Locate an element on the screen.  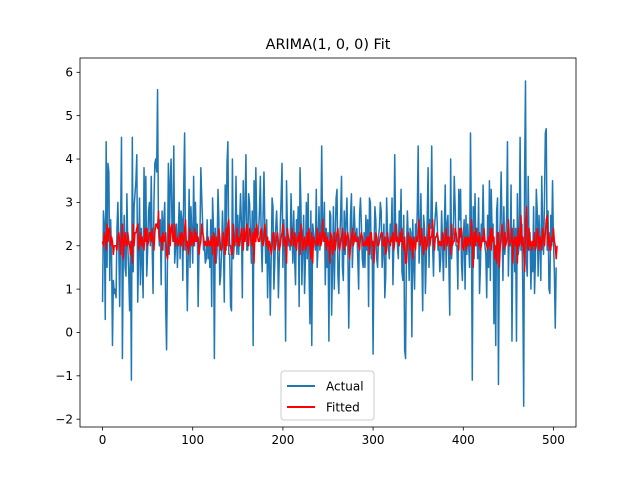
y-tick-label: −2 is located at coordinates (64, 419).